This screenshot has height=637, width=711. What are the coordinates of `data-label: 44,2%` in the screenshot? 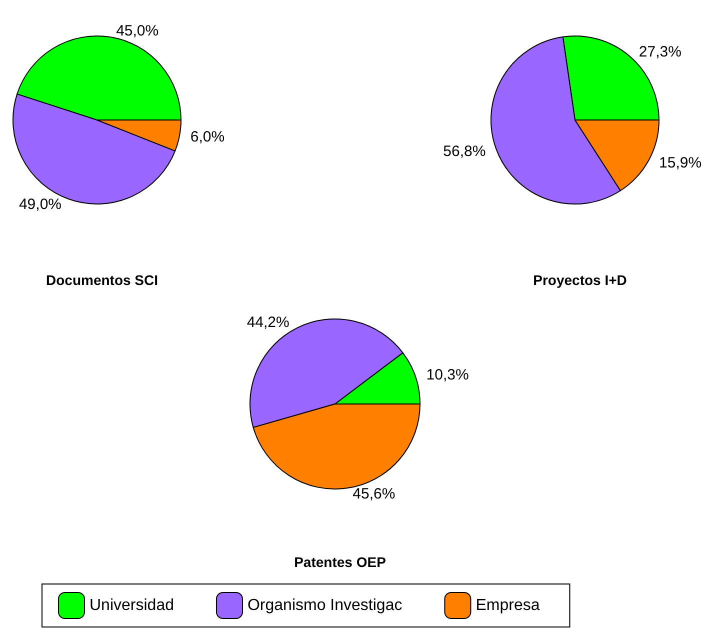 It's located at (268, 323).